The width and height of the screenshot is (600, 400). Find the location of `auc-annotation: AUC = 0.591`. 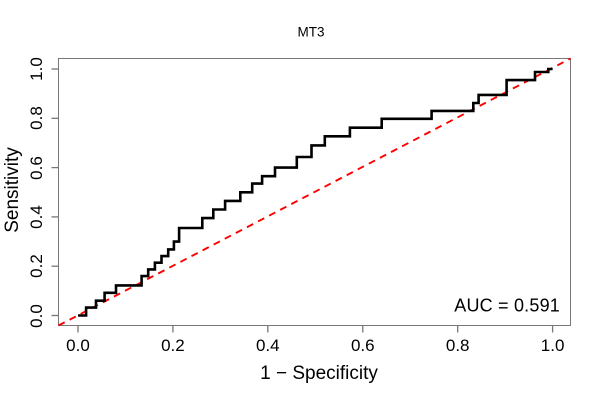

auc-annotation: AUC = 0.591 is located at coordinates (507, 305).